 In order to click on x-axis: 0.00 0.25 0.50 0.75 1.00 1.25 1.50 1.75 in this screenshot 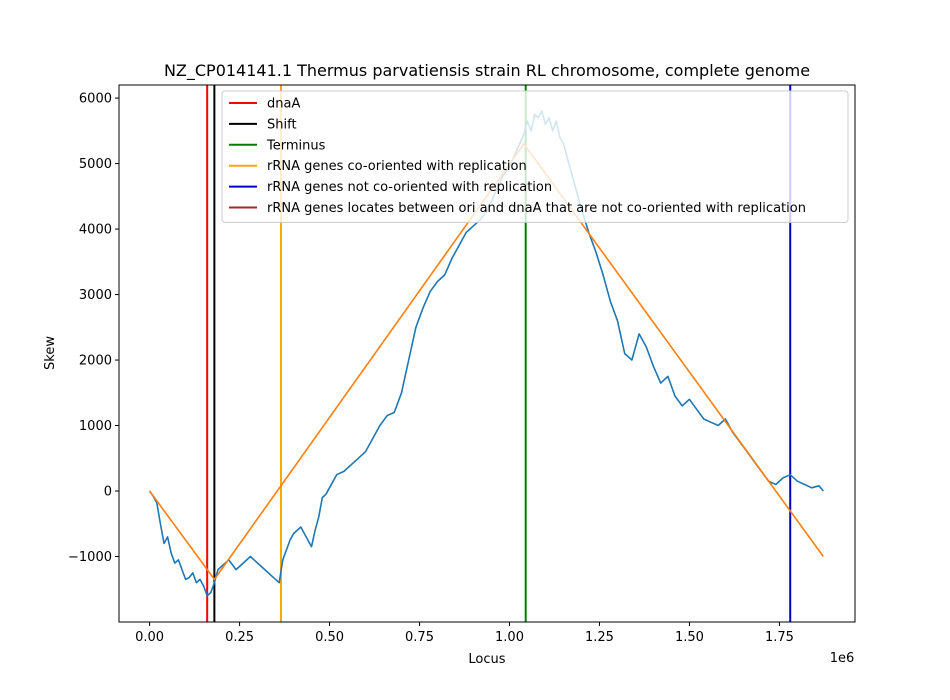, I will do `click(464, 633)`.